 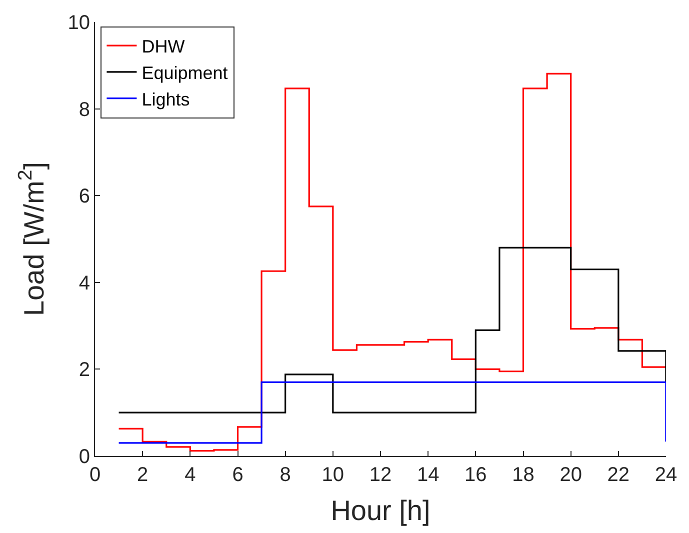 What do you see at coordinates (428, 475) in the screenshot?
I see `x-tick-label: 14` at bounding box center [428, 475].